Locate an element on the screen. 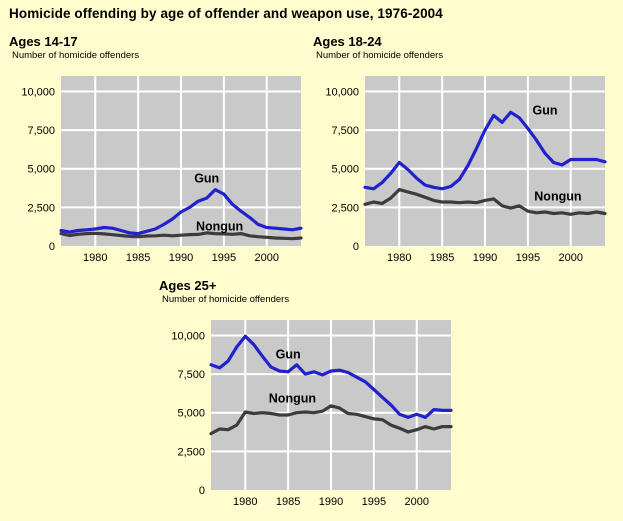  panel-title-ages-18-24: Ages 18-24 is located at coordinates (347, 41).